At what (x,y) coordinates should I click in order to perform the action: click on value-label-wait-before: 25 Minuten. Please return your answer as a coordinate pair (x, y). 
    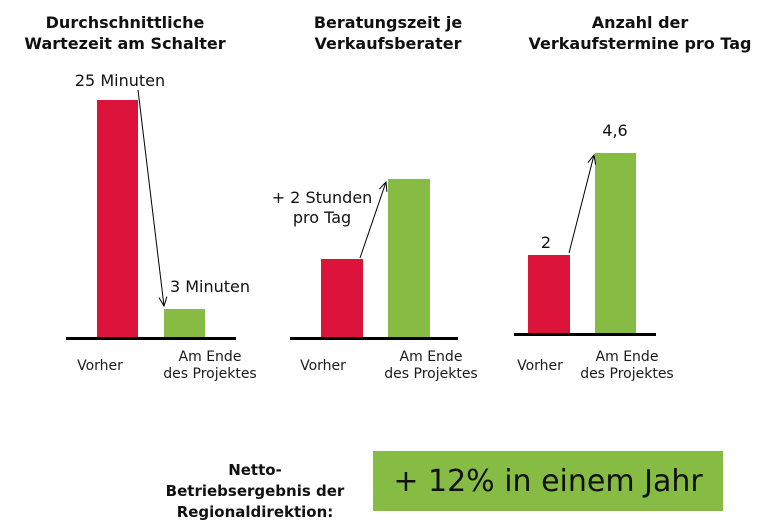
    Looking at the image, I should click on (120, 80).